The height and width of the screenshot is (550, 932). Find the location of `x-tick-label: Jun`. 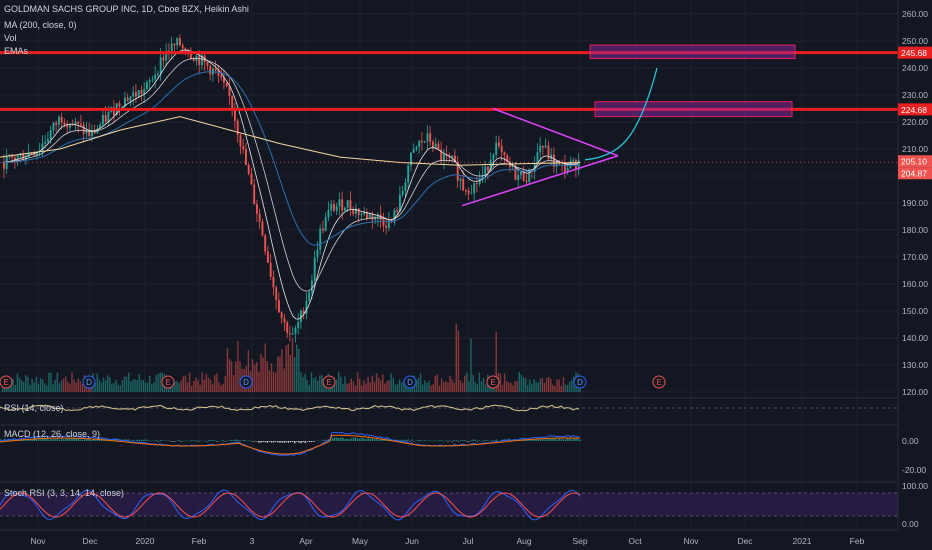

x-tick-label: Jun is located at coordinates (412, 541).